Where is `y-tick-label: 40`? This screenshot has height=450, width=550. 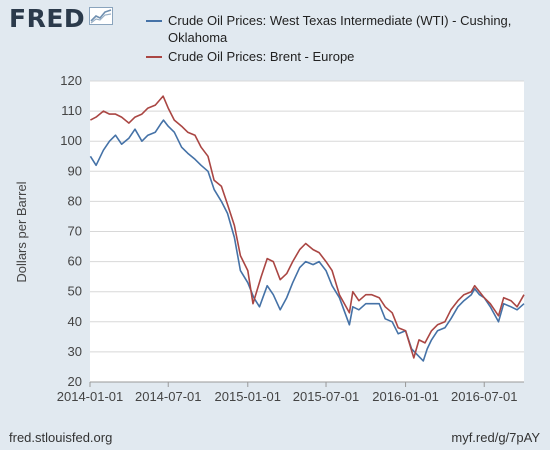
y-tick-label: 40 is located at coordinates (75, 321).